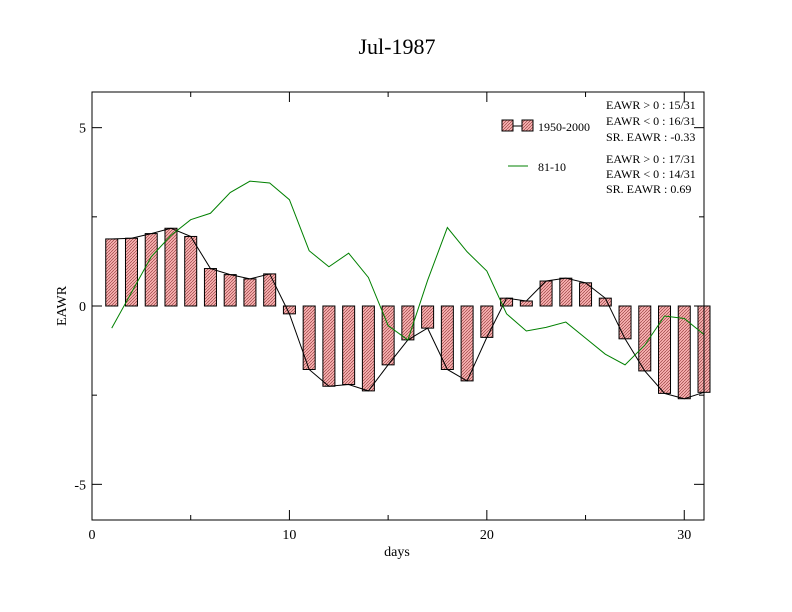 Image resolution: width=792 pixels, height=612 pixels. Describe the element at coordinates (545, 146) in the screenshot. I see `legend: 1950-2000 81-10` at that location.